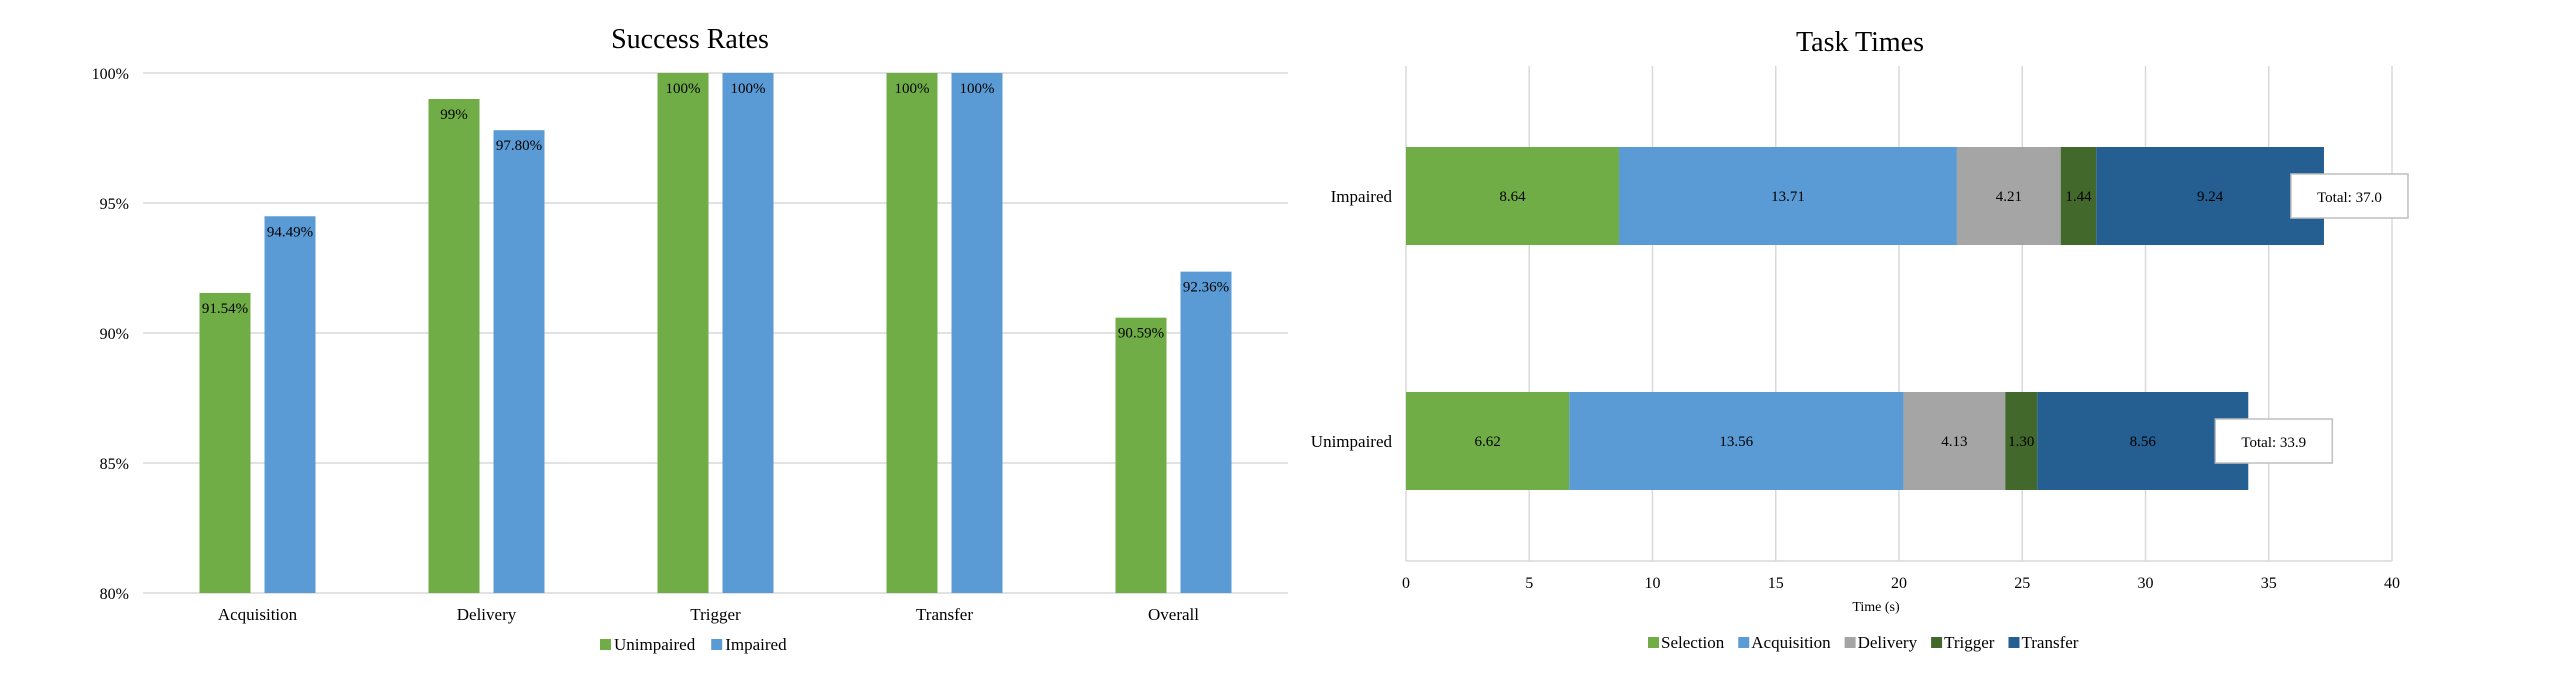 The width and height of the screenshot is (2552, 678). What do you see at coordinates (756, 644) in the screenshot?
I see `legend-label-impaired: Impaired` at bounding box center [756, 644].